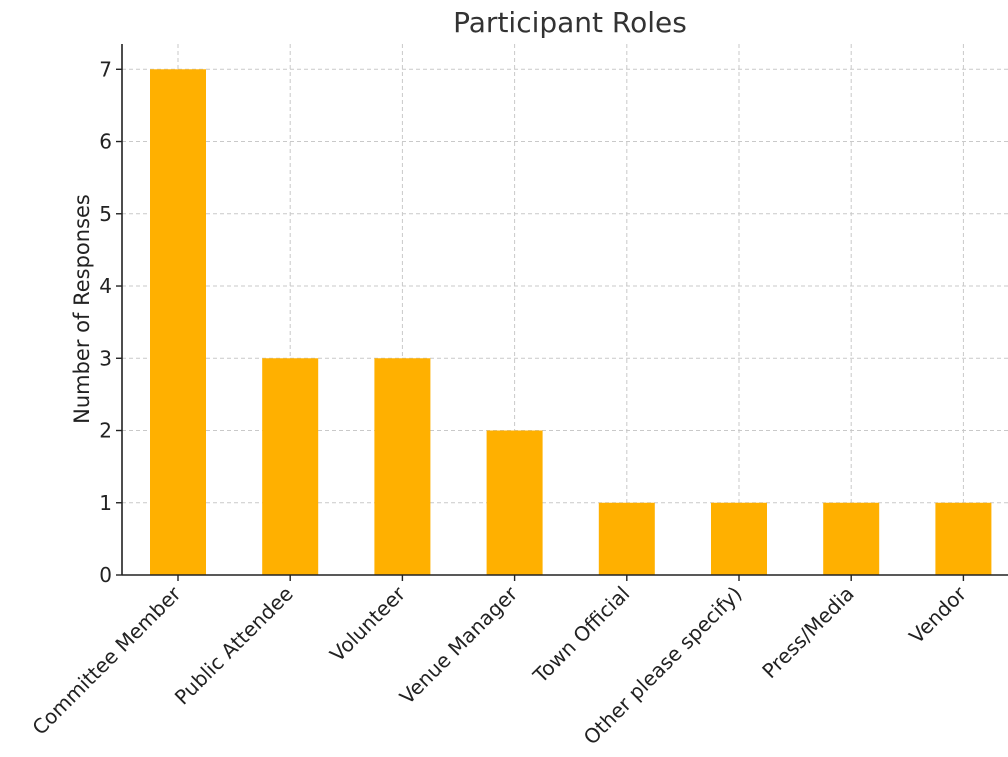 This screenshot has width=1008, height=757. I want to click on x-tick-label: Town Official, so click(581, 635).